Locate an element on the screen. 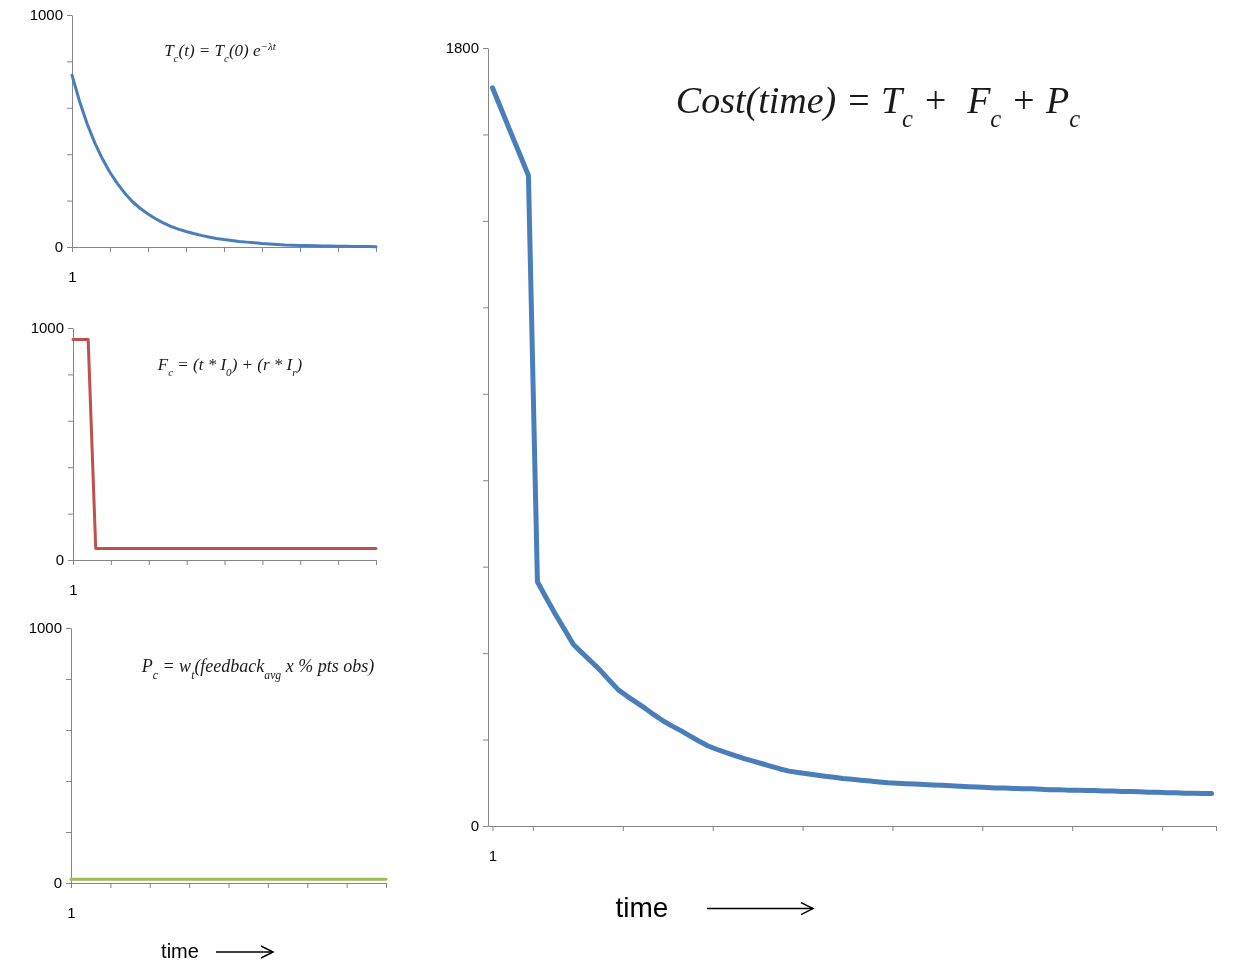 The image size is (1238, 964). y-tick-label: 1800 is located at coordinates (462, 48).